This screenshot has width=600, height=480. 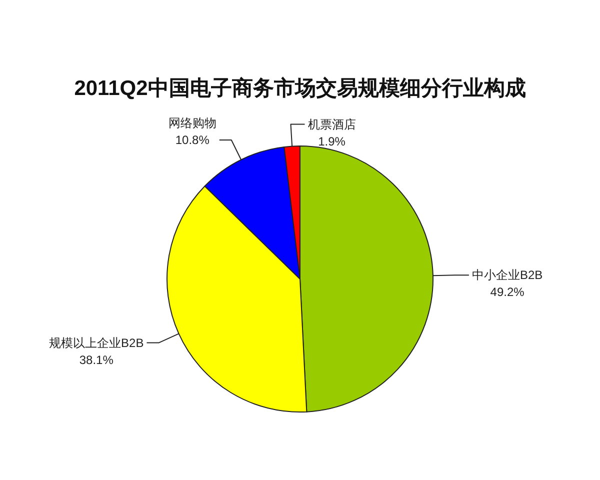 What do you see at coordinates (332, 124) in the screenshot?
I see `category-label: 机票酒店` at bounding box center [332, 124].